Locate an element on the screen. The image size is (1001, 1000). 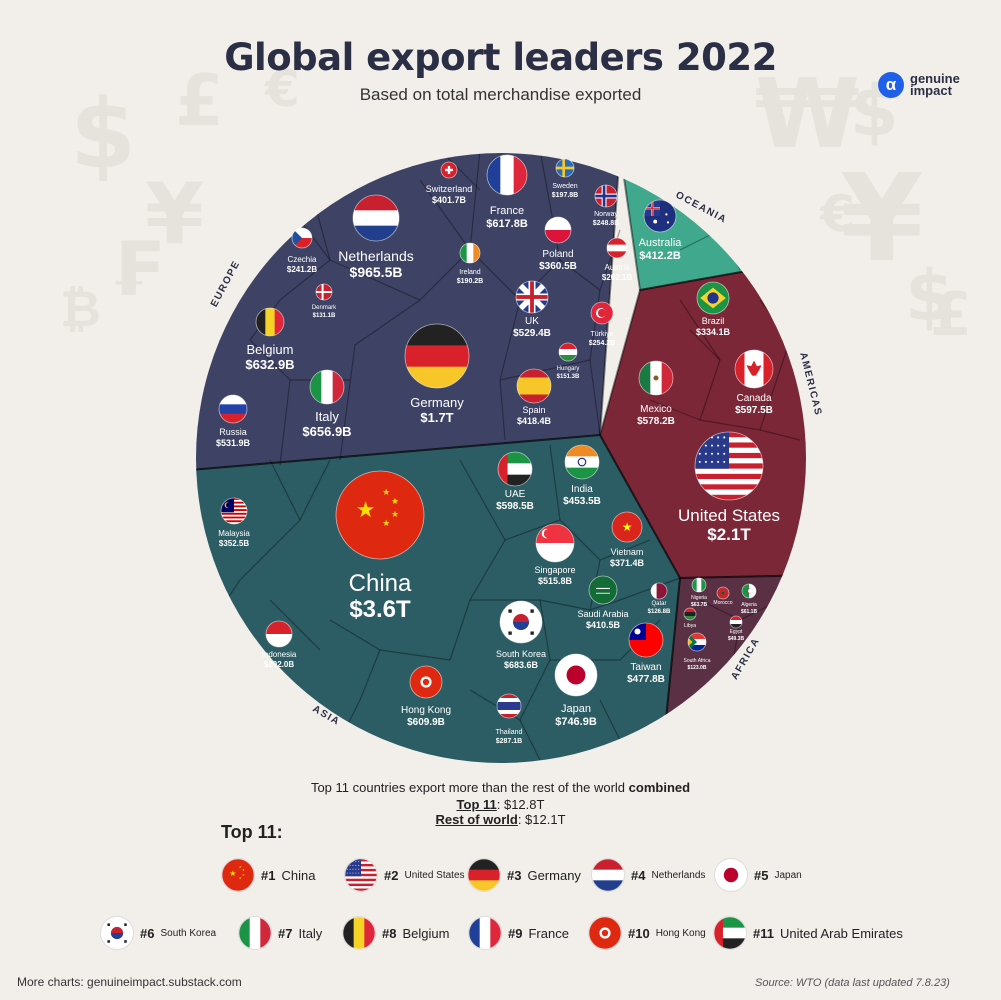
country-cell-uae: UAE$598.5B is located at coordinates (515, 481).